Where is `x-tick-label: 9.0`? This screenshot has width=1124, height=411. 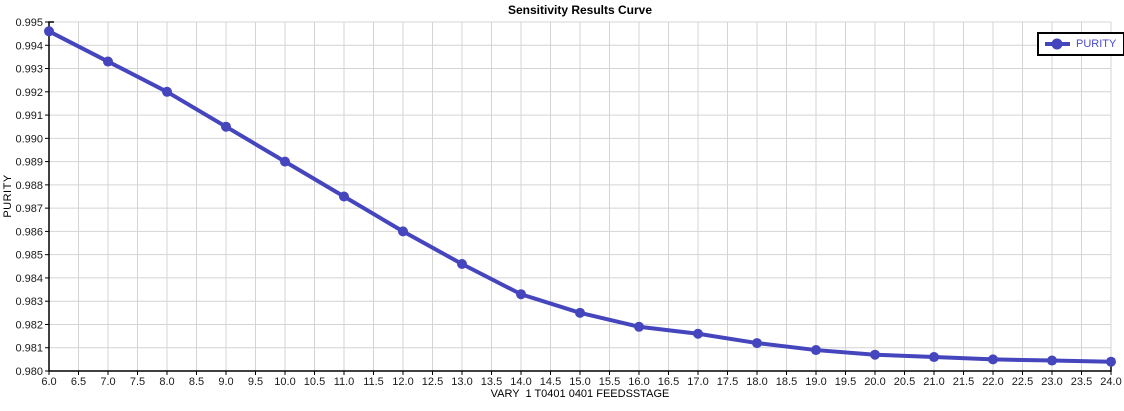
x-tick-label: 9.0 is located at coordinates (225, 382).